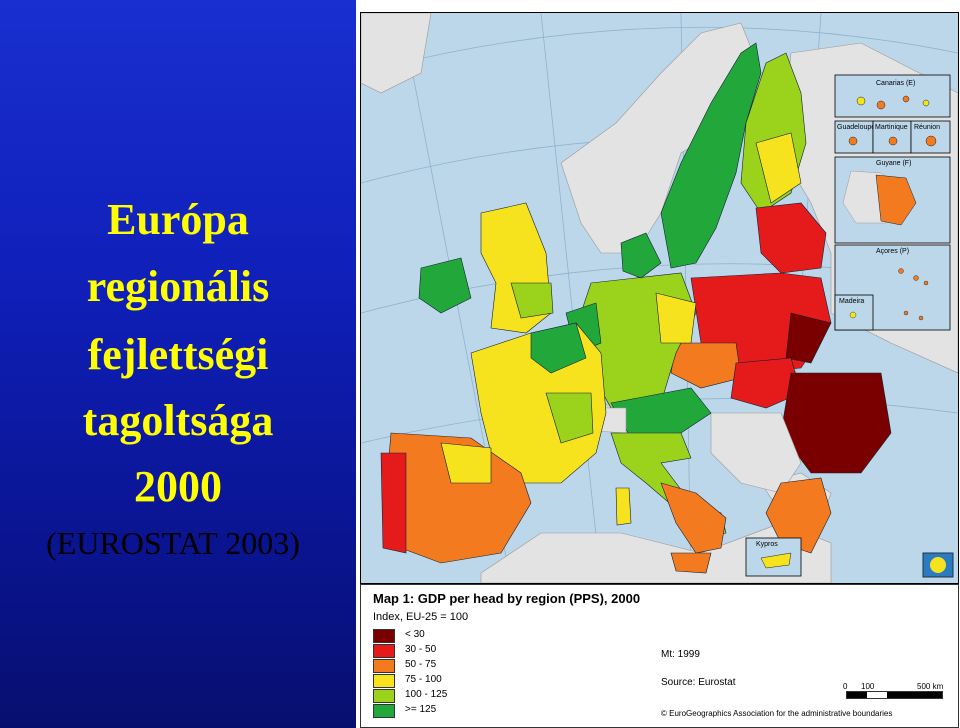 The image size is (960, 728). I want to click on scale-tick-100: 100, so click(868, 686).